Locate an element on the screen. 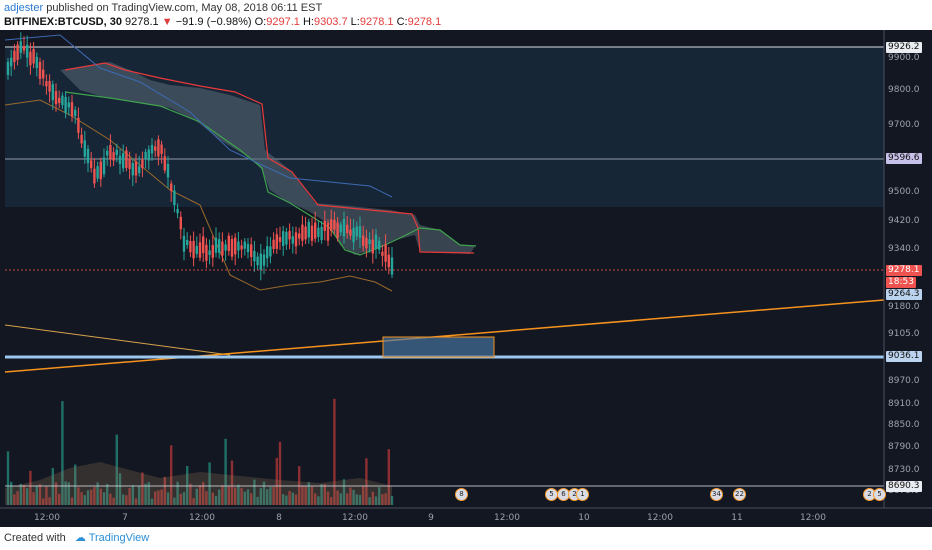 The height and width of the screenshot is (550, 932). target-box is located at coordinates (438, 347).